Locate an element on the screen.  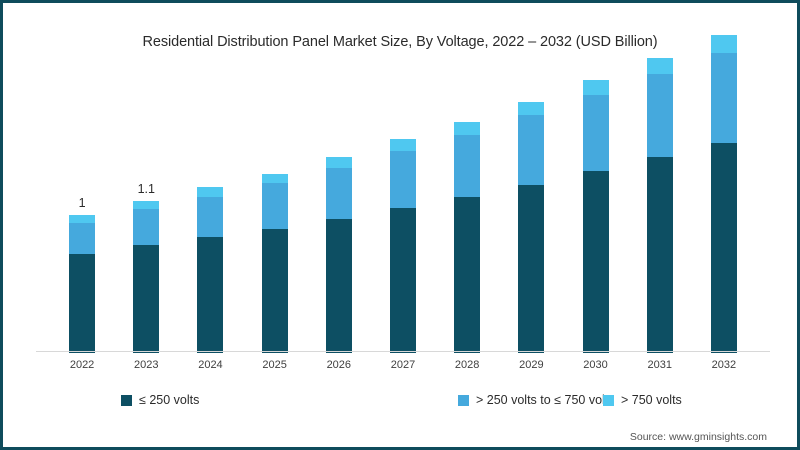
x-axis-tick-label: 2025 is located at coordinates (274, 365).